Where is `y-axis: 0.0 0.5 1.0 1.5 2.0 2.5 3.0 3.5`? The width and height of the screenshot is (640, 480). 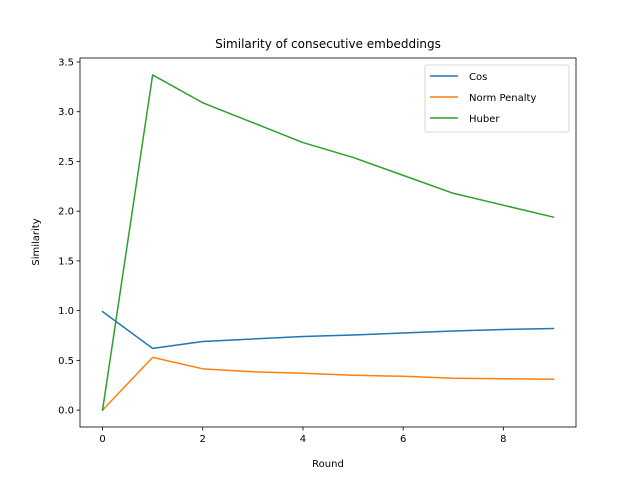 y-axis: 0.0 0.5 1.0 1.5 2.0 2.5 3.0 3.5 is located at coordinates (69, 237).